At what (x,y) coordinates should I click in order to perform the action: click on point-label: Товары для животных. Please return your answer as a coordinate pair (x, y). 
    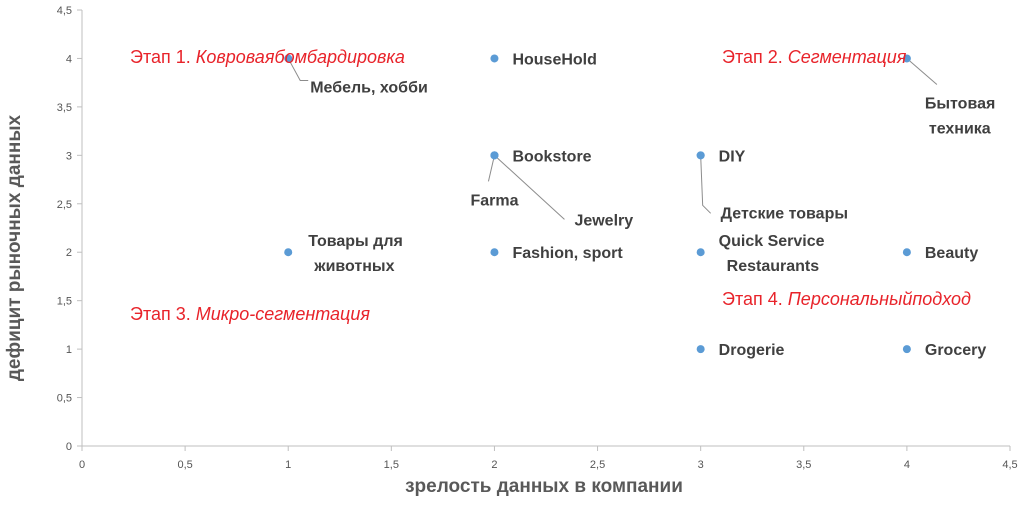
    Looking at the image, I should click on (355, 254).